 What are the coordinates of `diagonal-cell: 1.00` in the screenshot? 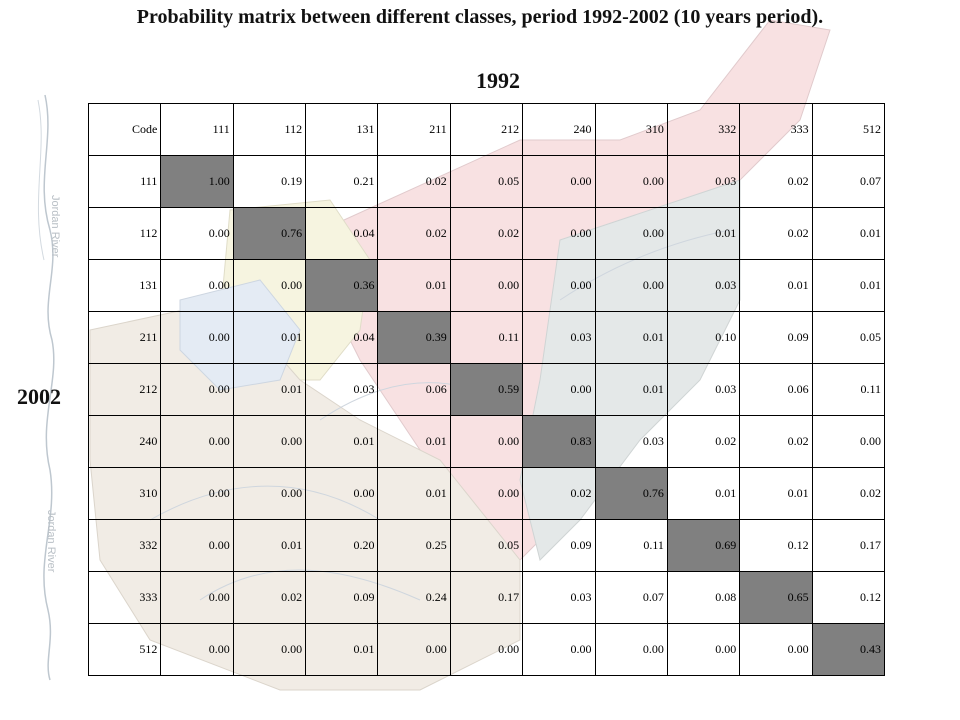 It's located at (197, 181).